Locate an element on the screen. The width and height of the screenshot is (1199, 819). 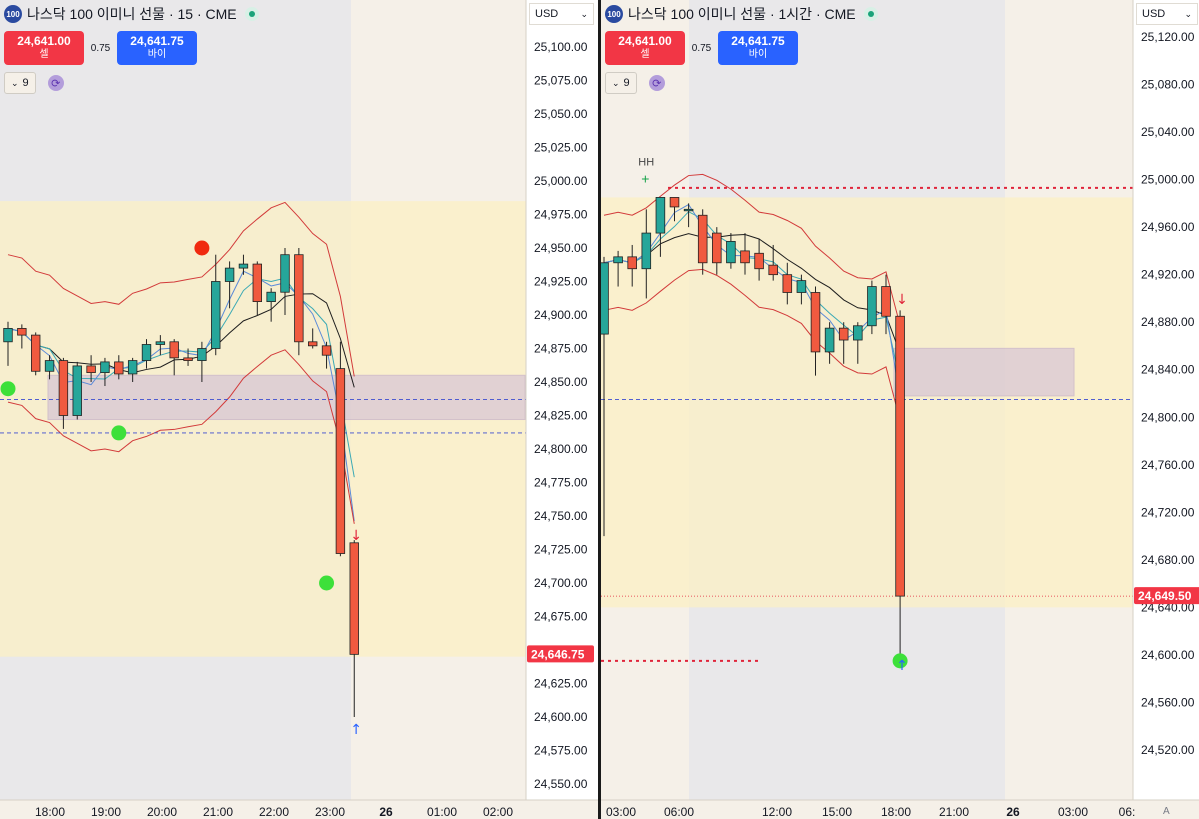
symbol-badge-icon: 100 is located at coordinates (614, 14).